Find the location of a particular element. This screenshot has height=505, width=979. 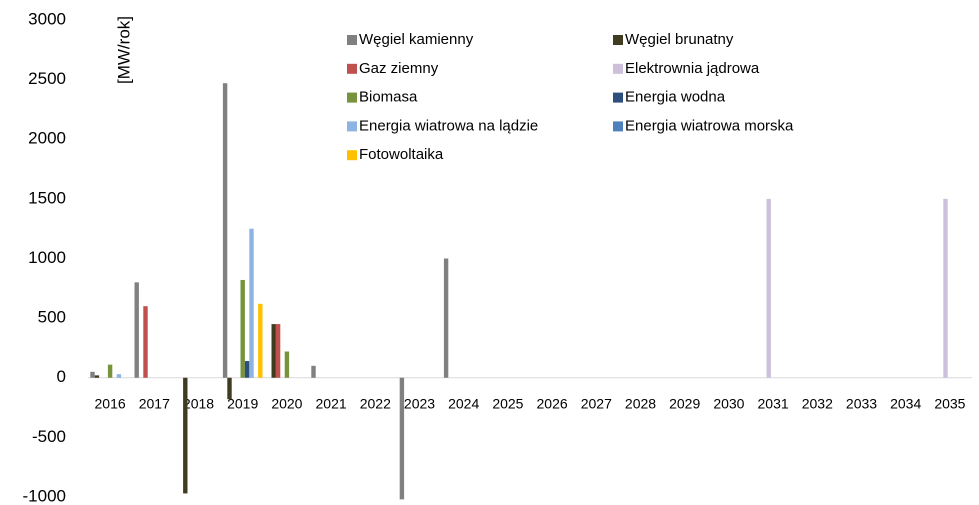

y-tick-label: 1000 is located at coordinates (47, 257).